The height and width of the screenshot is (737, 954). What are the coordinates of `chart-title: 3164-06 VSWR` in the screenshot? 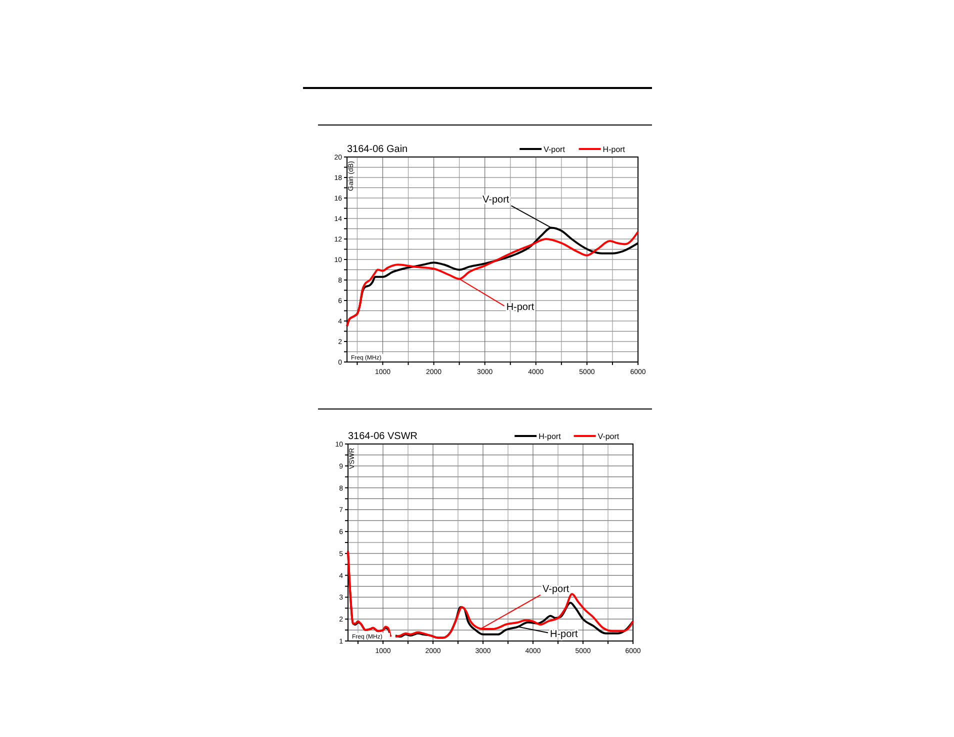 It's located at (383, 436).